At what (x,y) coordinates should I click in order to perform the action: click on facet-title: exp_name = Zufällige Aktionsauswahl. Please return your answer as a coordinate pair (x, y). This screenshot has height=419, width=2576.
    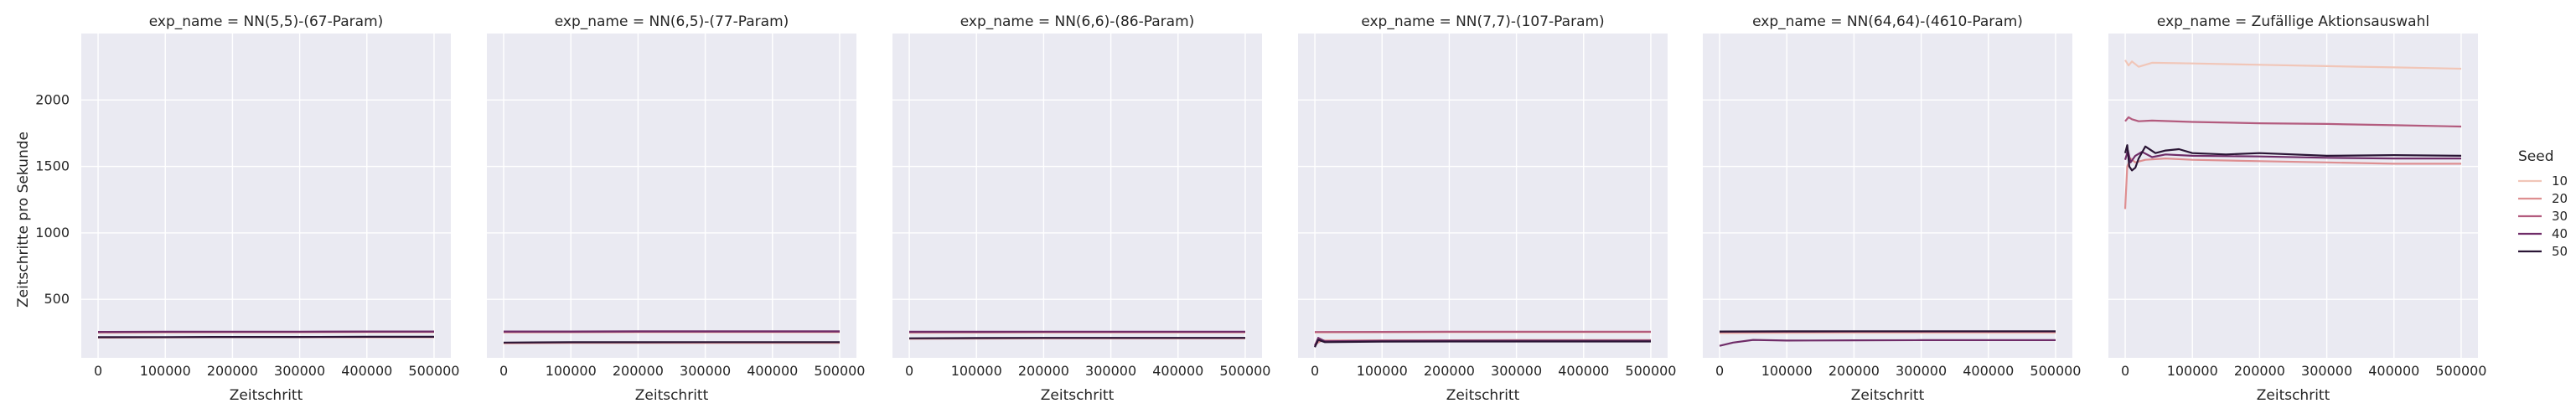
    Looking at the image, I should click on (2293, 21).